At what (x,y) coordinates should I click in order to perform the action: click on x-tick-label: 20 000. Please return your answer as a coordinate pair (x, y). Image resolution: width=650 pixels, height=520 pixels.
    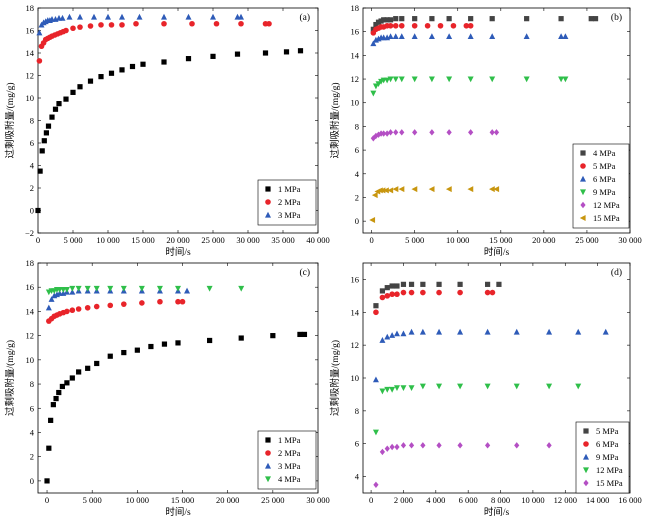
    Looking at the image, I should click on (227, 500).